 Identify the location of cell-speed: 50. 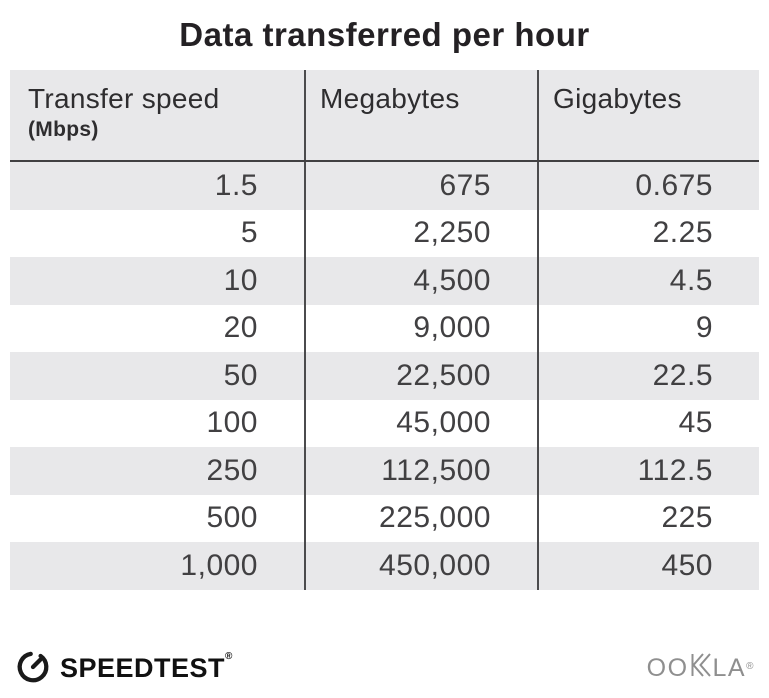
(240, 375).